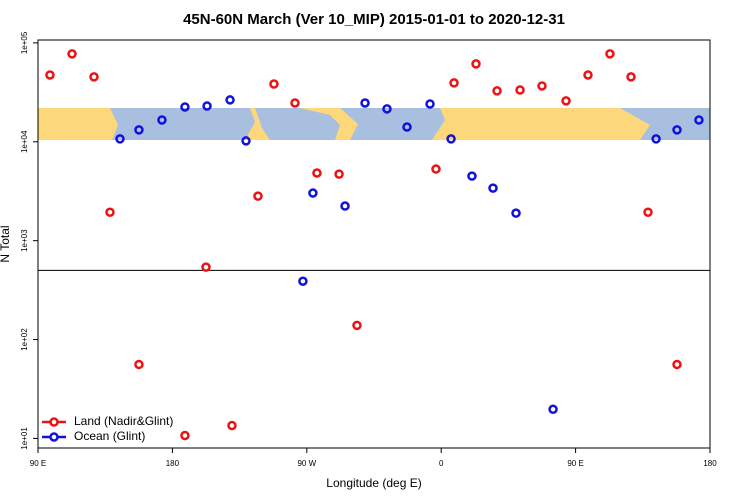 This screenshot has width=750, height=500. I want to click on legend-label: Ocean (Glint), so click(109, 436).